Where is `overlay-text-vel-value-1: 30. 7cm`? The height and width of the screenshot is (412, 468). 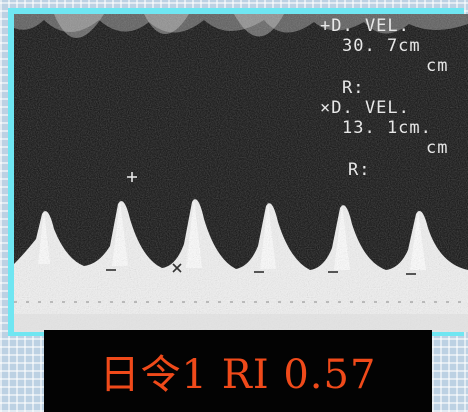
overlay-text-vel-value-1: 30. 7cm is located at coordinates (381, 46).